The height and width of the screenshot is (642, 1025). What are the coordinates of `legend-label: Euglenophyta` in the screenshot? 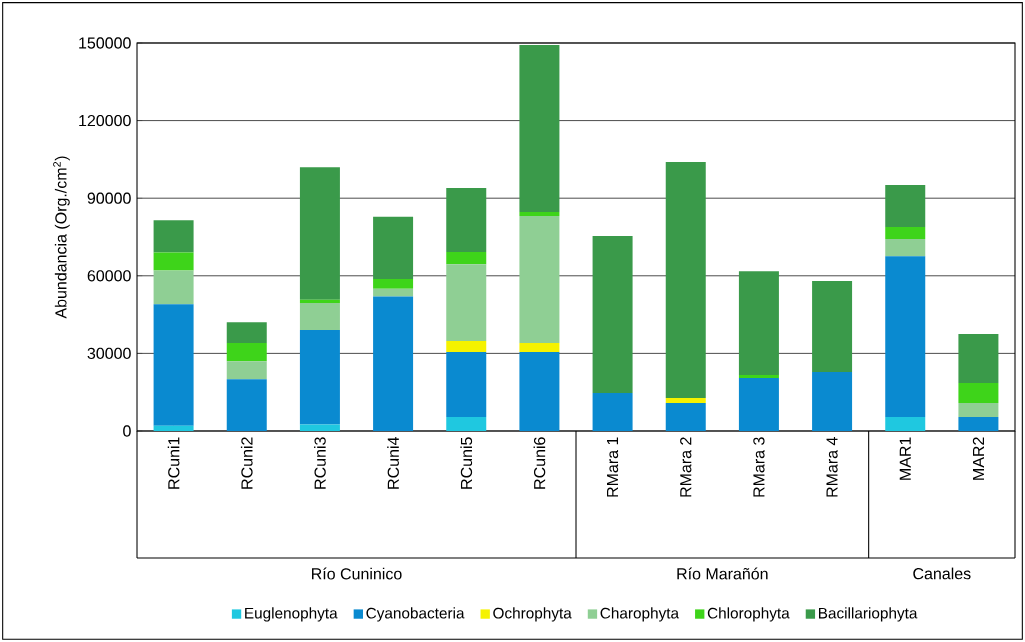 It's located at (291, 614).